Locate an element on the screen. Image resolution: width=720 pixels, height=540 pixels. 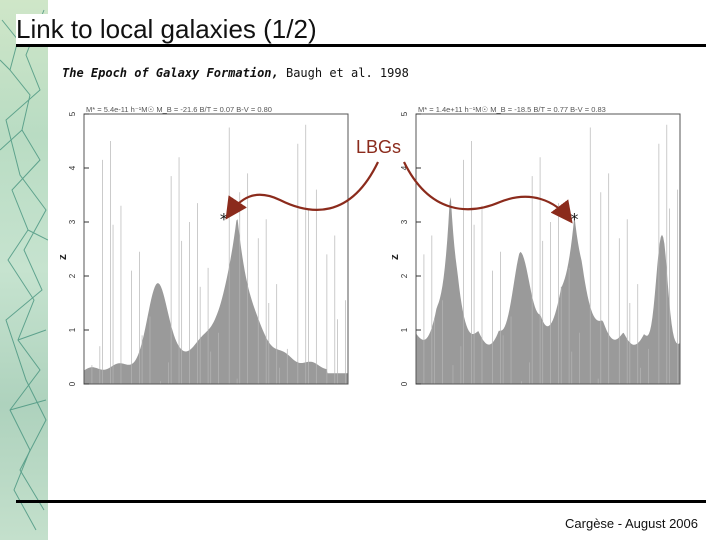
history-area is located at coordinates (548, 290).